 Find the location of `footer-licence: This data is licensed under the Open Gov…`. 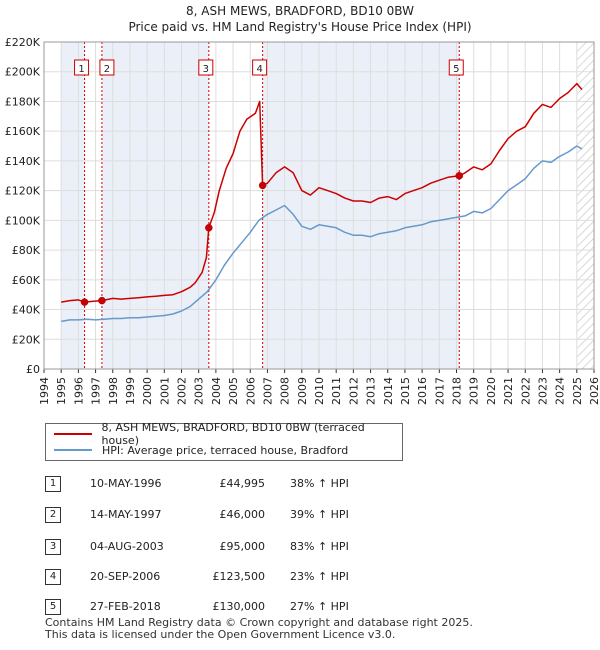

footer-licence: This data is licensed under the Open Gov… is located at coordinates (220, 634).